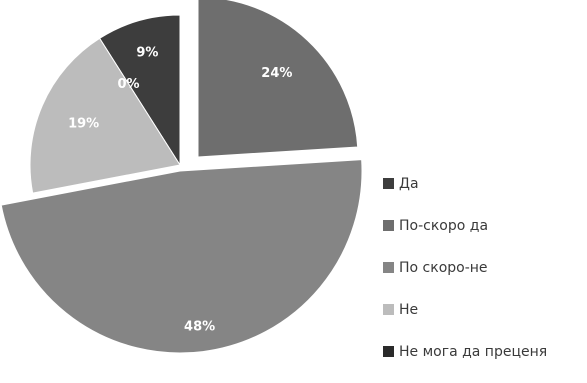  Describe the element at coordinates (388, 225) in the screenshot. I see `legend-swatch-po-skoro-da` at that location.